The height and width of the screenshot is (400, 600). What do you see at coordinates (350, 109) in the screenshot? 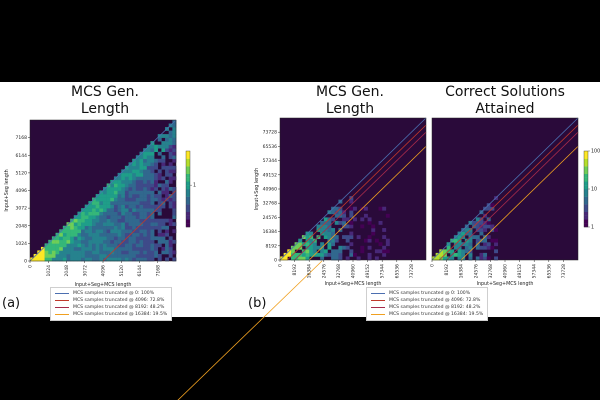
I see `chart-b-left-title-line2: Length` at bounding box center [350, 109].